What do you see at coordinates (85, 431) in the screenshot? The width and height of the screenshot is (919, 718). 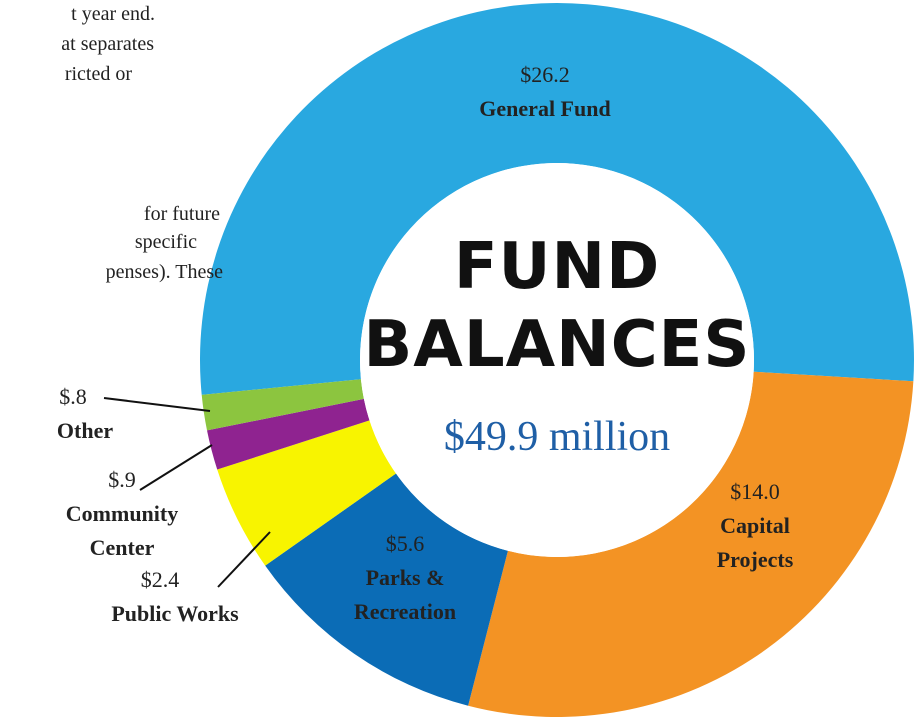 I see `category-label: Other` at bounding box center [85, 431].